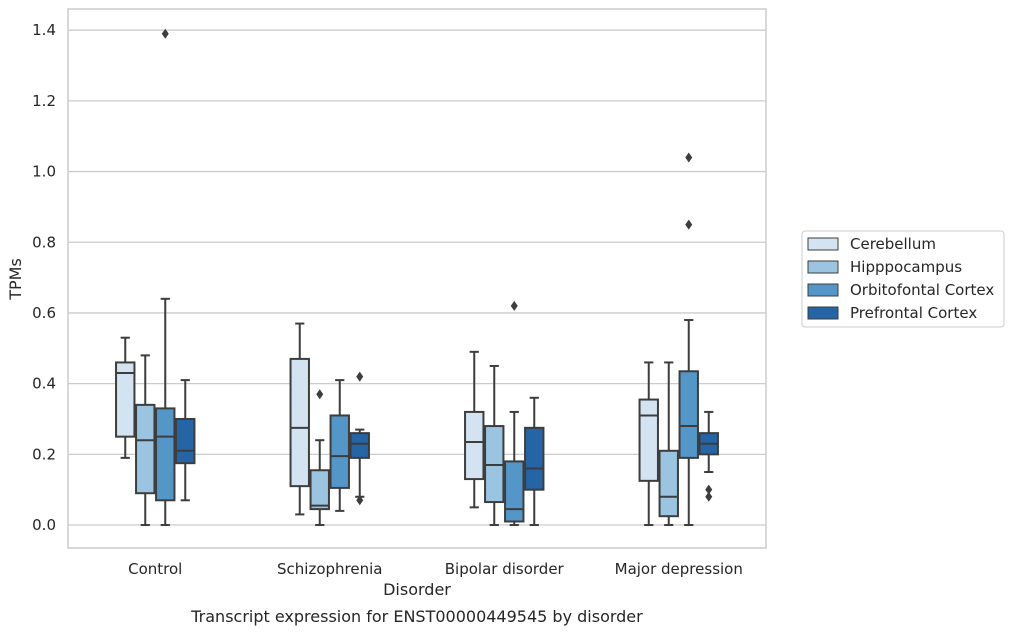 The height and width of the screenshot is (634, 1014). Describe the element at coordinates (44, 101) in the screenshot. I see `y-tick-label: 1.2` at that location.